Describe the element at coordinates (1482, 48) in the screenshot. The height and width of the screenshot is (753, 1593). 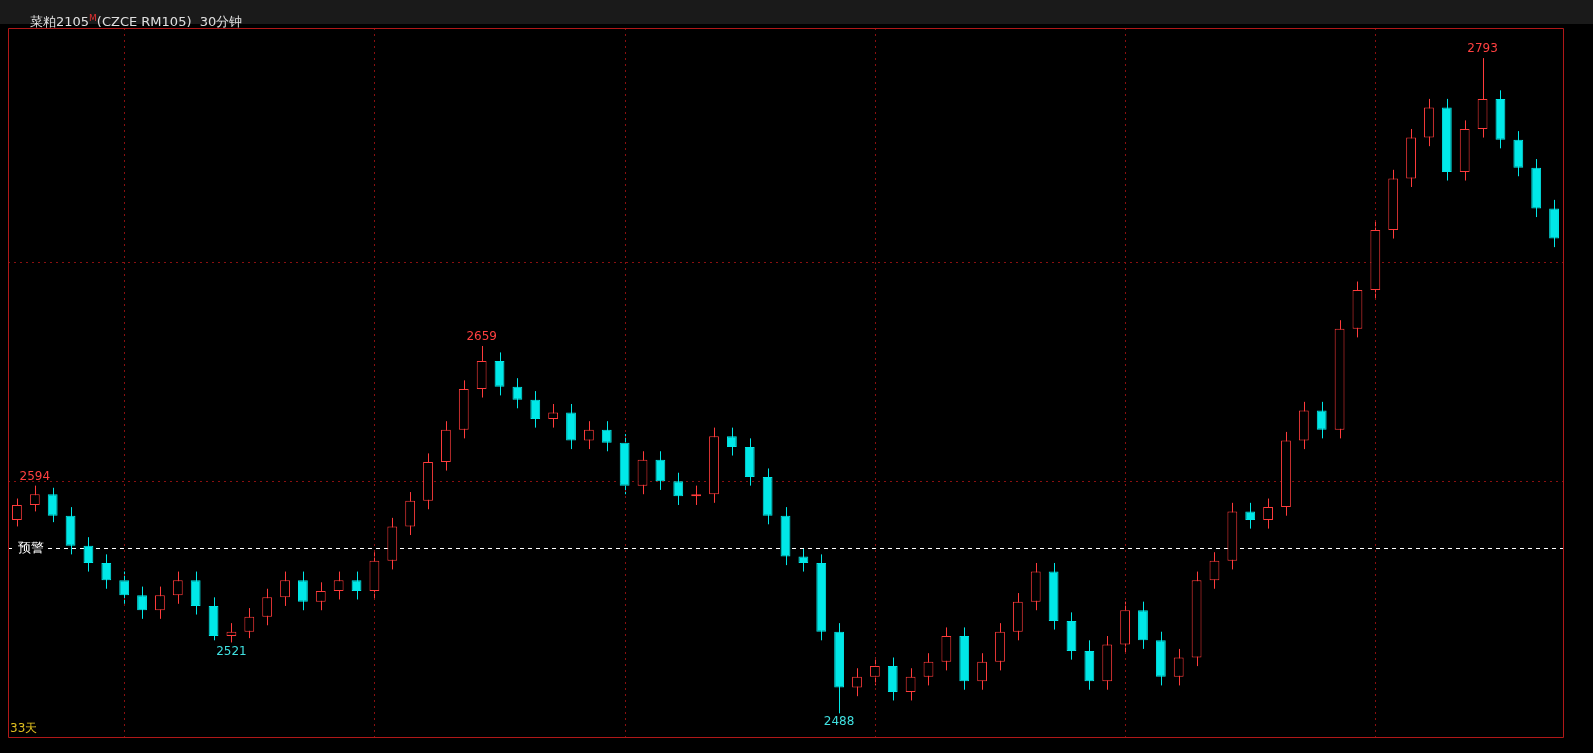
I see `annotation: 2793` at that location.